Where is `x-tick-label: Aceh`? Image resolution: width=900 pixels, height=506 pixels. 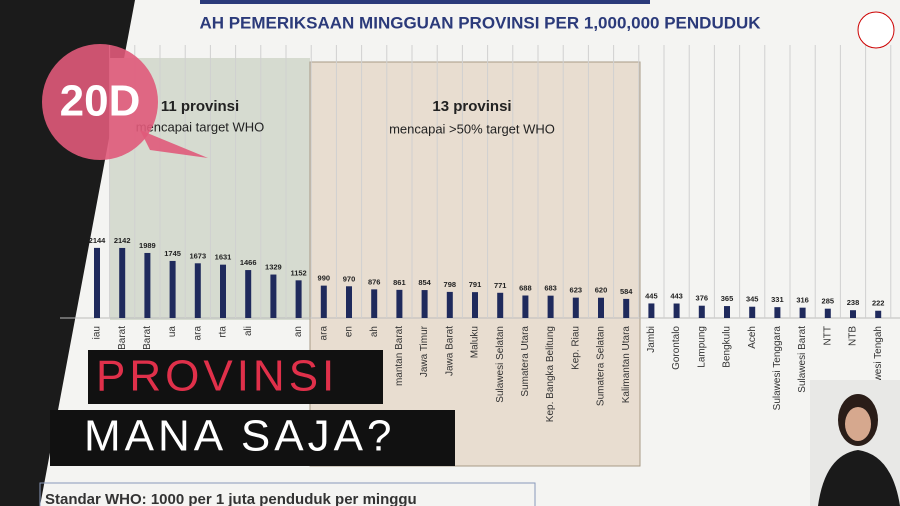
x-tick-label: Aceh is located at coordinates (752, 337).